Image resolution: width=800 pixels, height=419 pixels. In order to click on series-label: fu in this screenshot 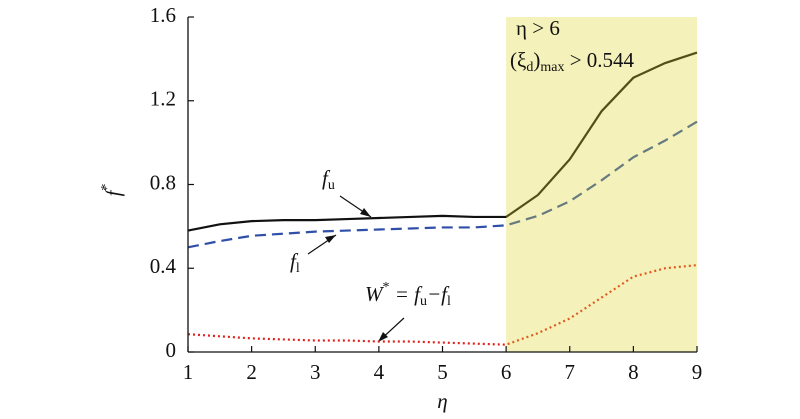, I will do `click(328, 179)`.